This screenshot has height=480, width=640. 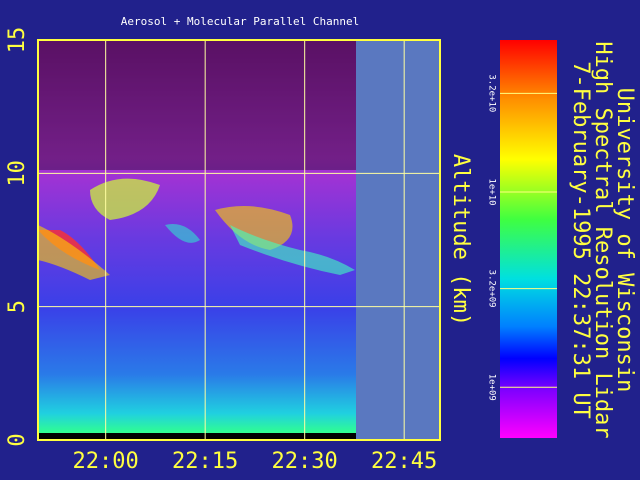 What do you see at coordinates (492, 191) in the screenshot?
I see `colorbar-tick-label: 1e+10` at bounding box center [492, 191].